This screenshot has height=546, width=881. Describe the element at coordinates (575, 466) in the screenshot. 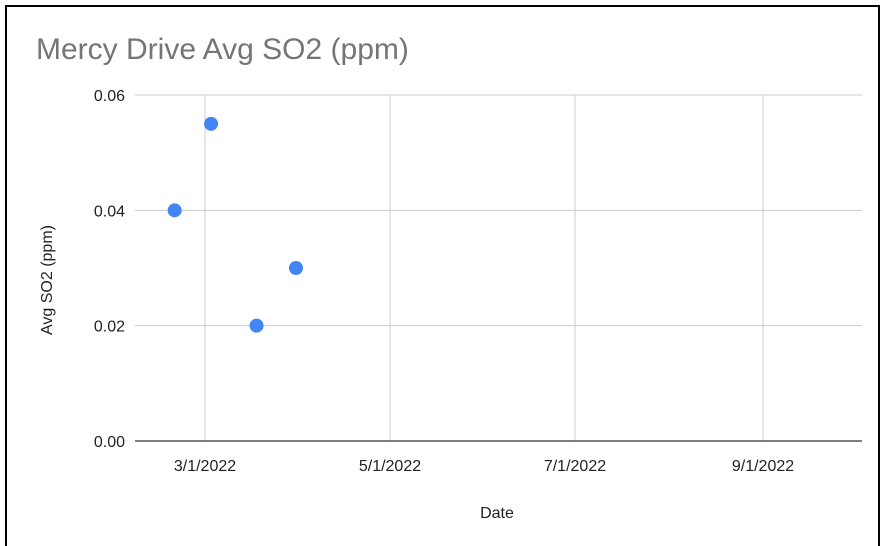

I see `x-tick-label: 7/1/2022` at that location.